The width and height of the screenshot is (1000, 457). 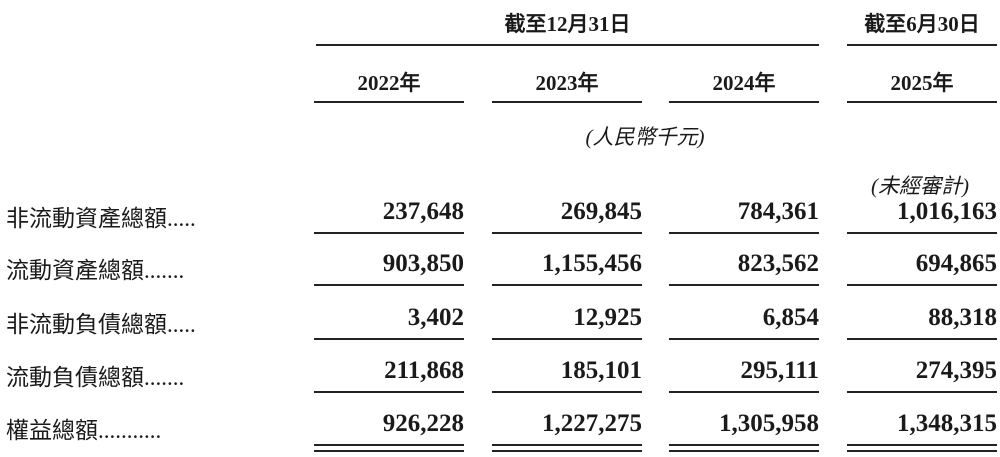 What do you see at coordinates (947, 423) in the screenshot?
I see `cell-value: 1,348,315` at bounding box center [947, 423].